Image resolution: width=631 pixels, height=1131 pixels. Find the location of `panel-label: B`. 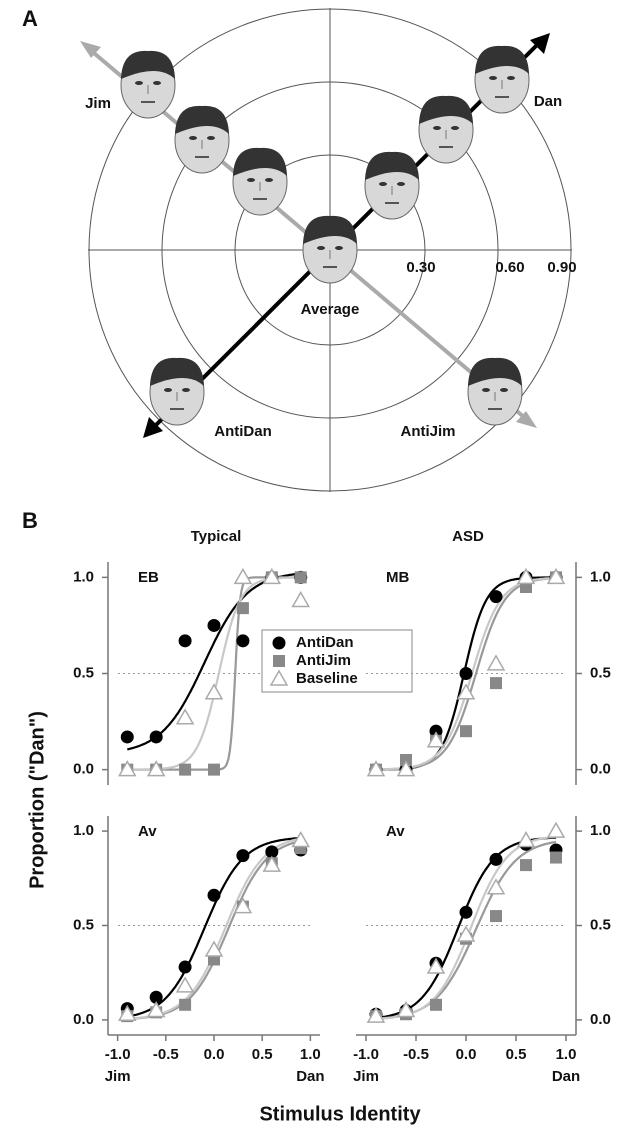

panel-label: B is located at coordinates (30, 520).